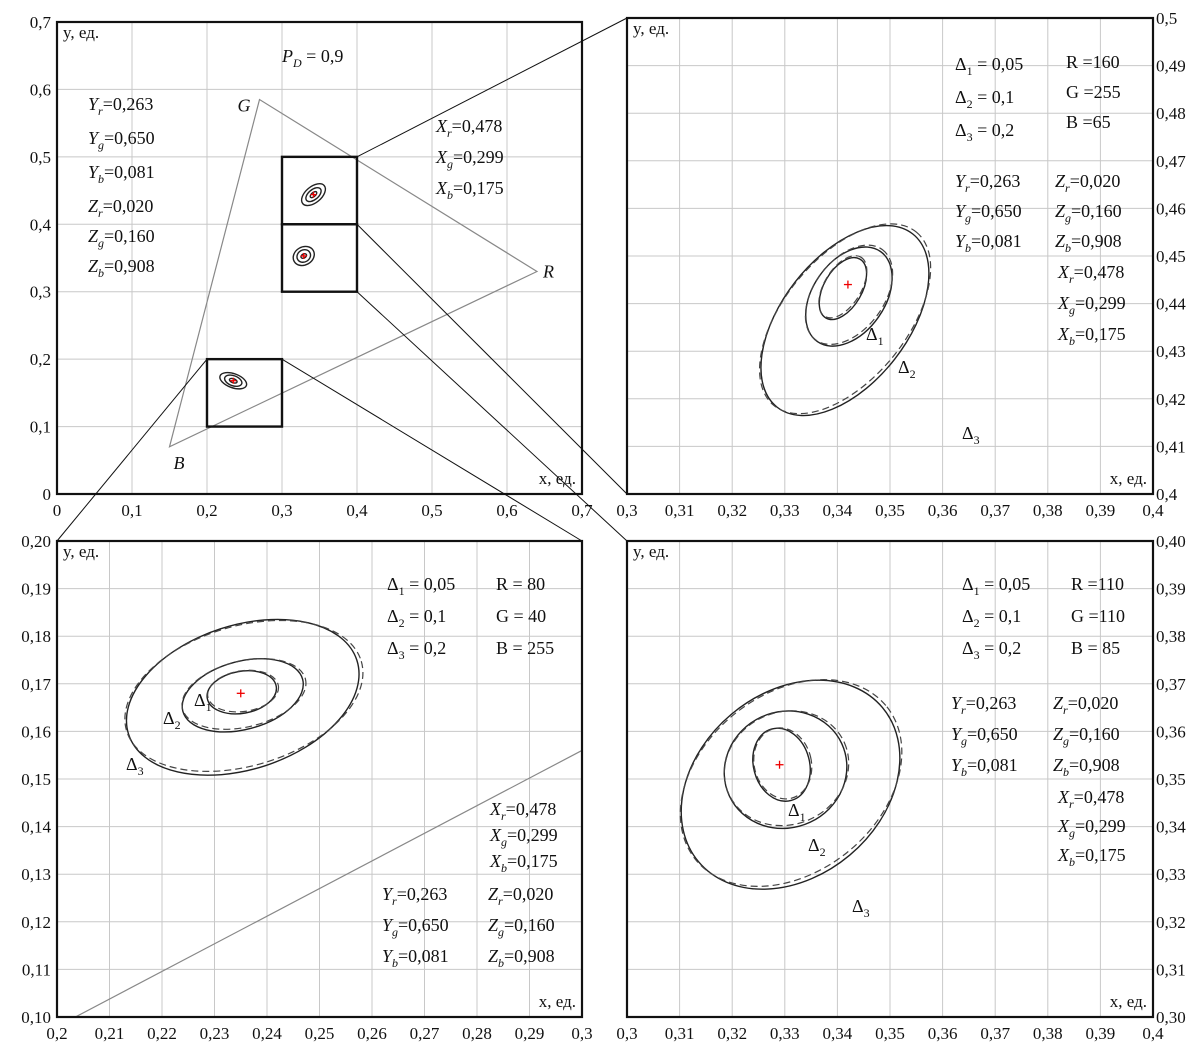 This screenshot has width=1198, height=1042. I want to click on y-tick-label: 0,32, so click(1171, 922).